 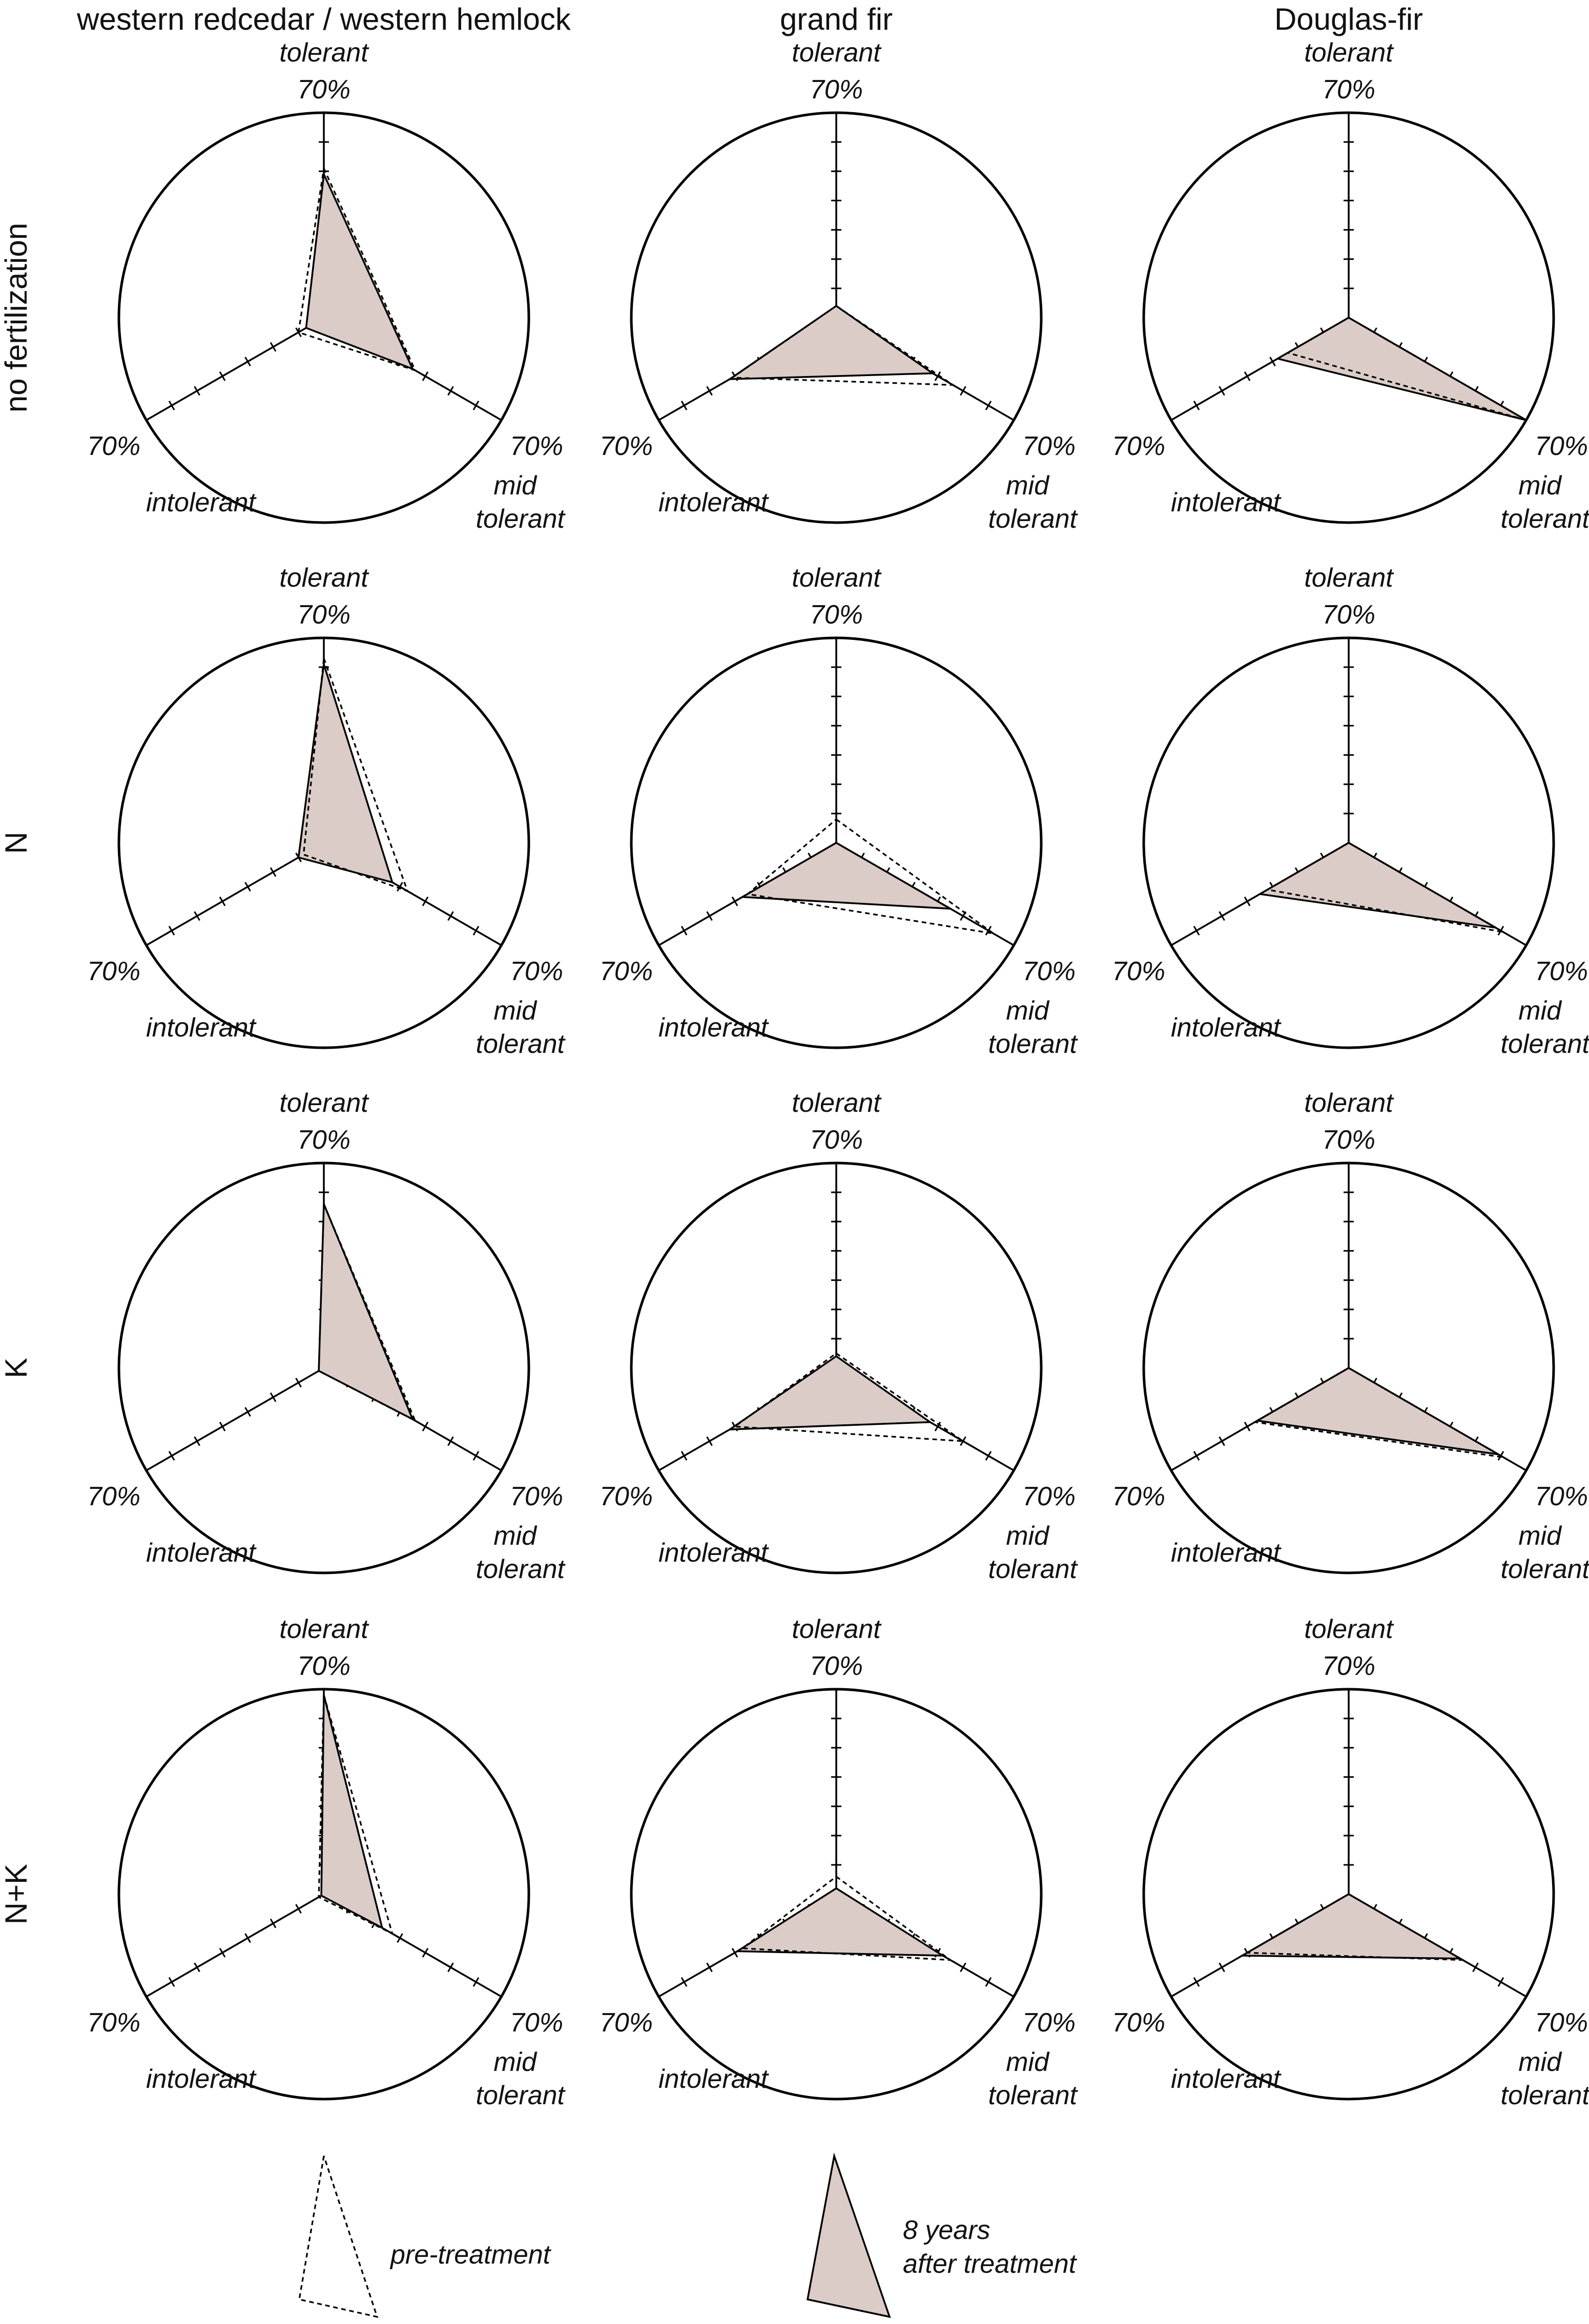 I want to click on legend-pre-swatch, so click(x=338, y=2237).